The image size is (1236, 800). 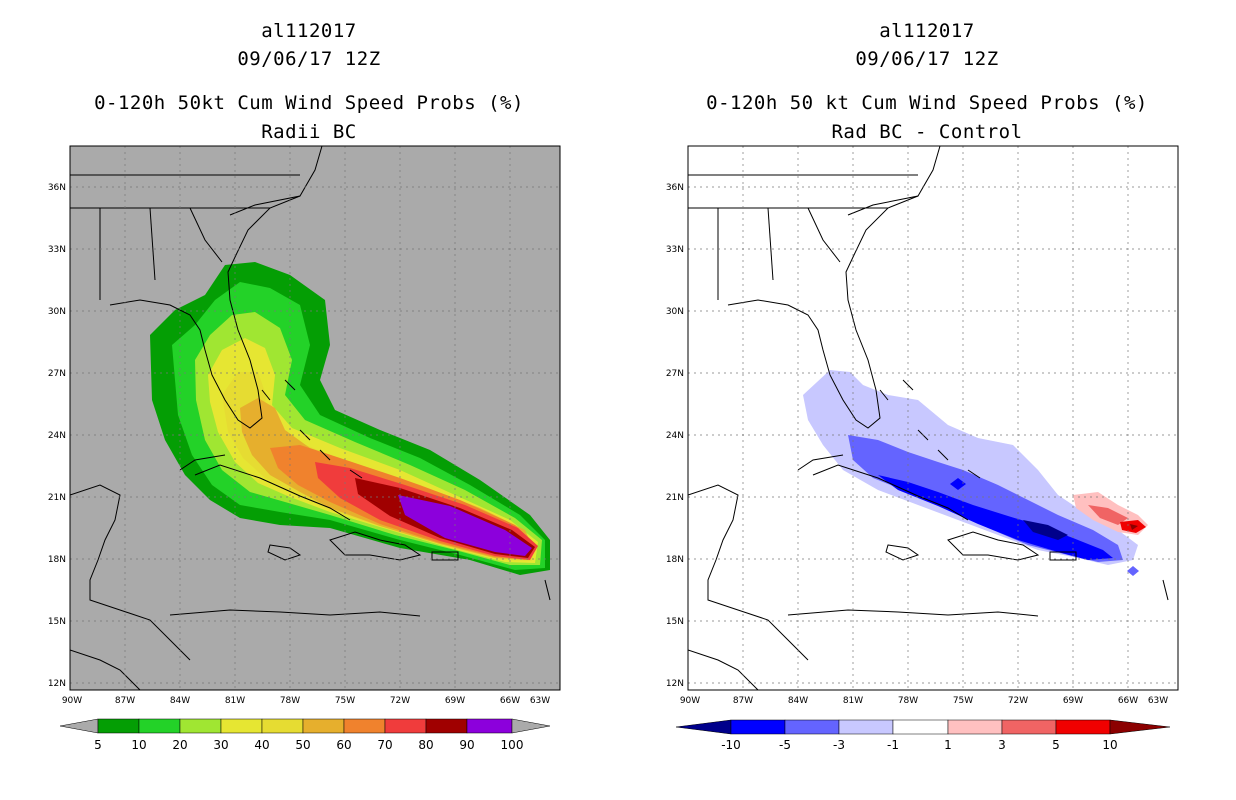 I want to click on lon-label: 87W, so click(x=125, y=701).